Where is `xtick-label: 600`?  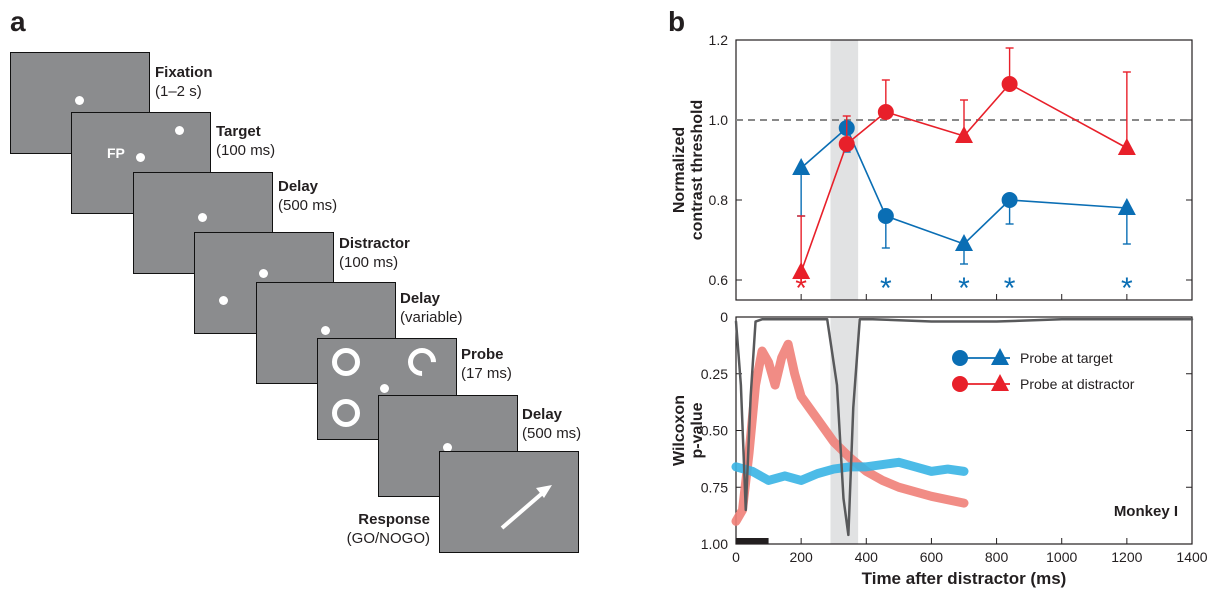 xtick-label: 600 is located at coordinates (932, 557).